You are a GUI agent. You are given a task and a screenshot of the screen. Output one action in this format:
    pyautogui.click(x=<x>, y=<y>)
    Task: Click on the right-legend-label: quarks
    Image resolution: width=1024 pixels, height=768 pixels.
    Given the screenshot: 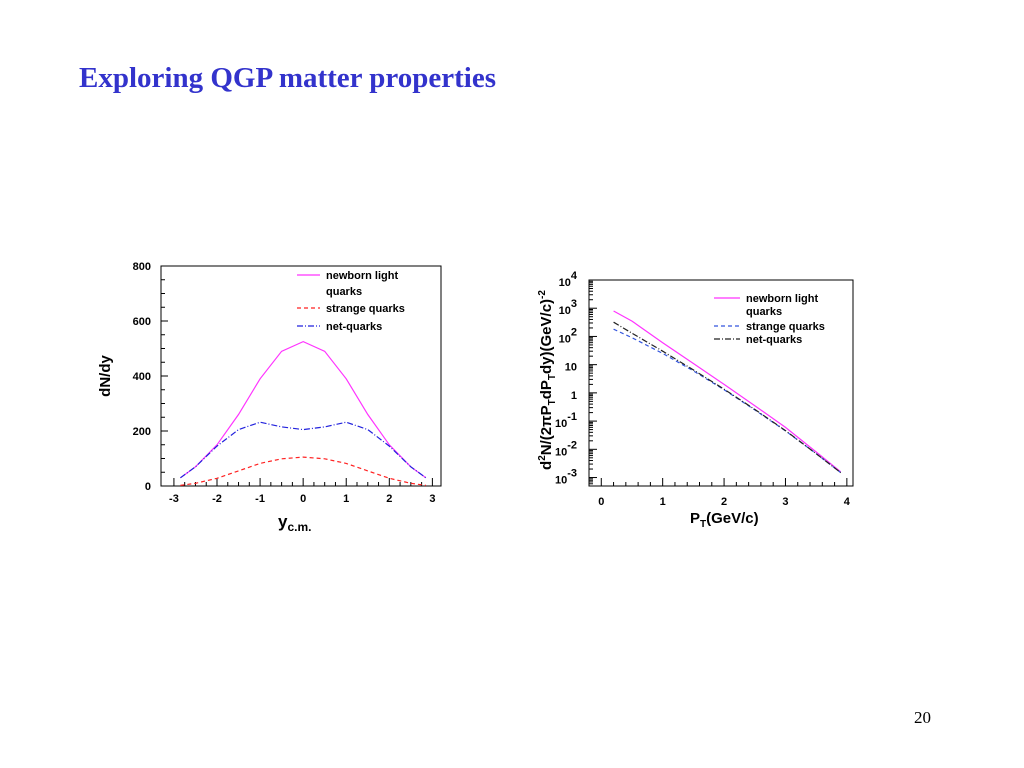 What is the action you would take?
    pyautogui.click(x=764, y=312)
    